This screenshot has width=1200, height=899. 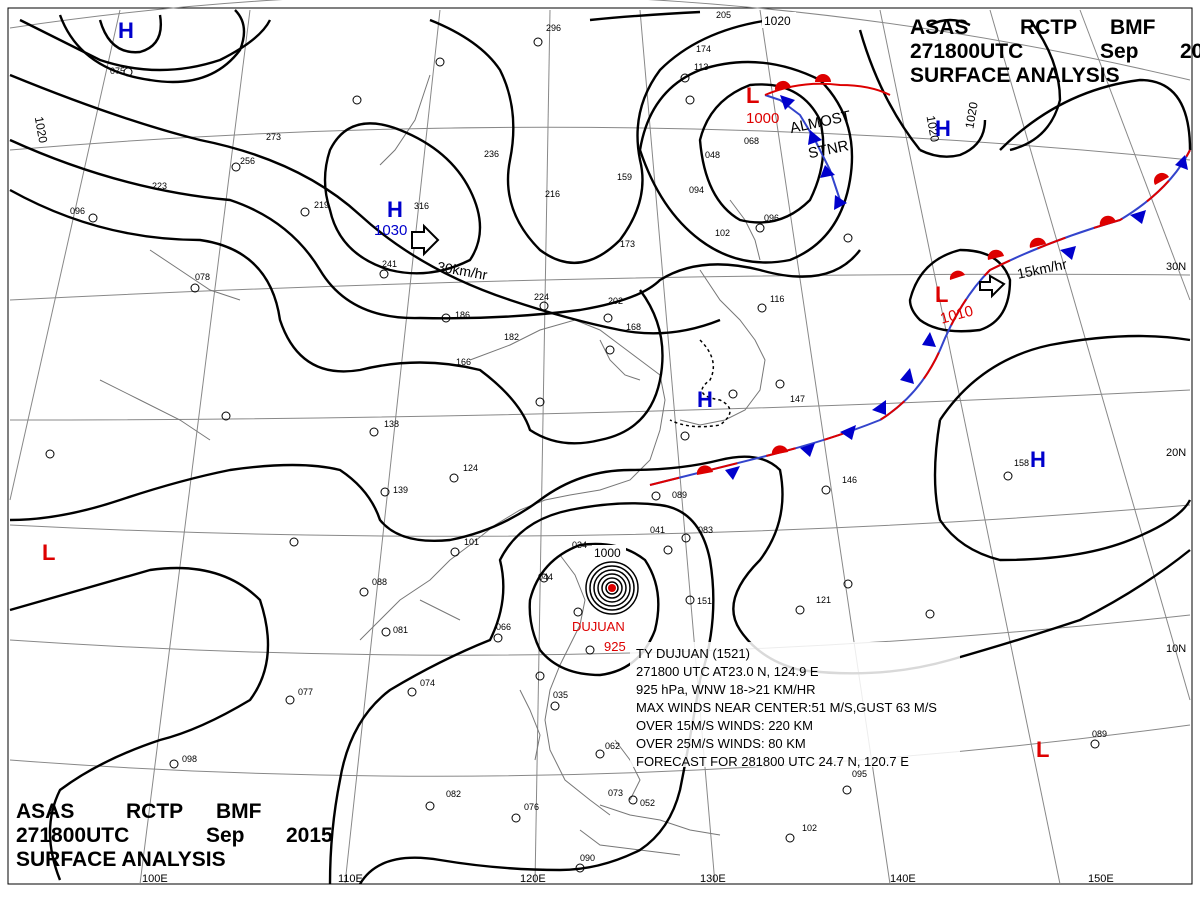 I want to click on station-value: 182, so click(x=511, y=337).